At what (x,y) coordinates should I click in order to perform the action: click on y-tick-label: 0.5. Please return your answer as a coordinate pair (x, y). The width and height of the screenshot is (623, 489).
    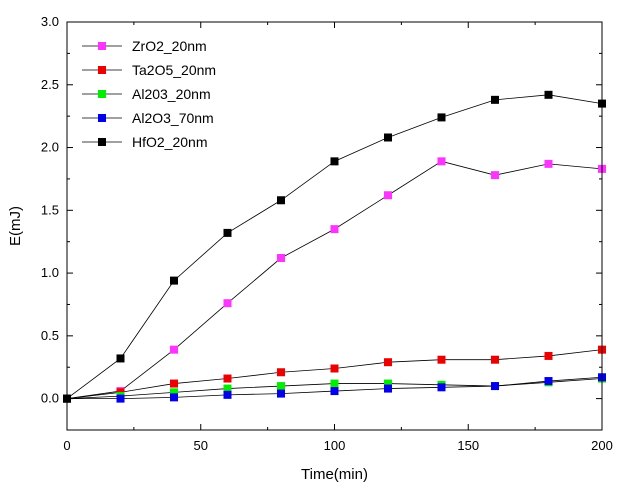
    Looking at the image, I should click on (50, 335).